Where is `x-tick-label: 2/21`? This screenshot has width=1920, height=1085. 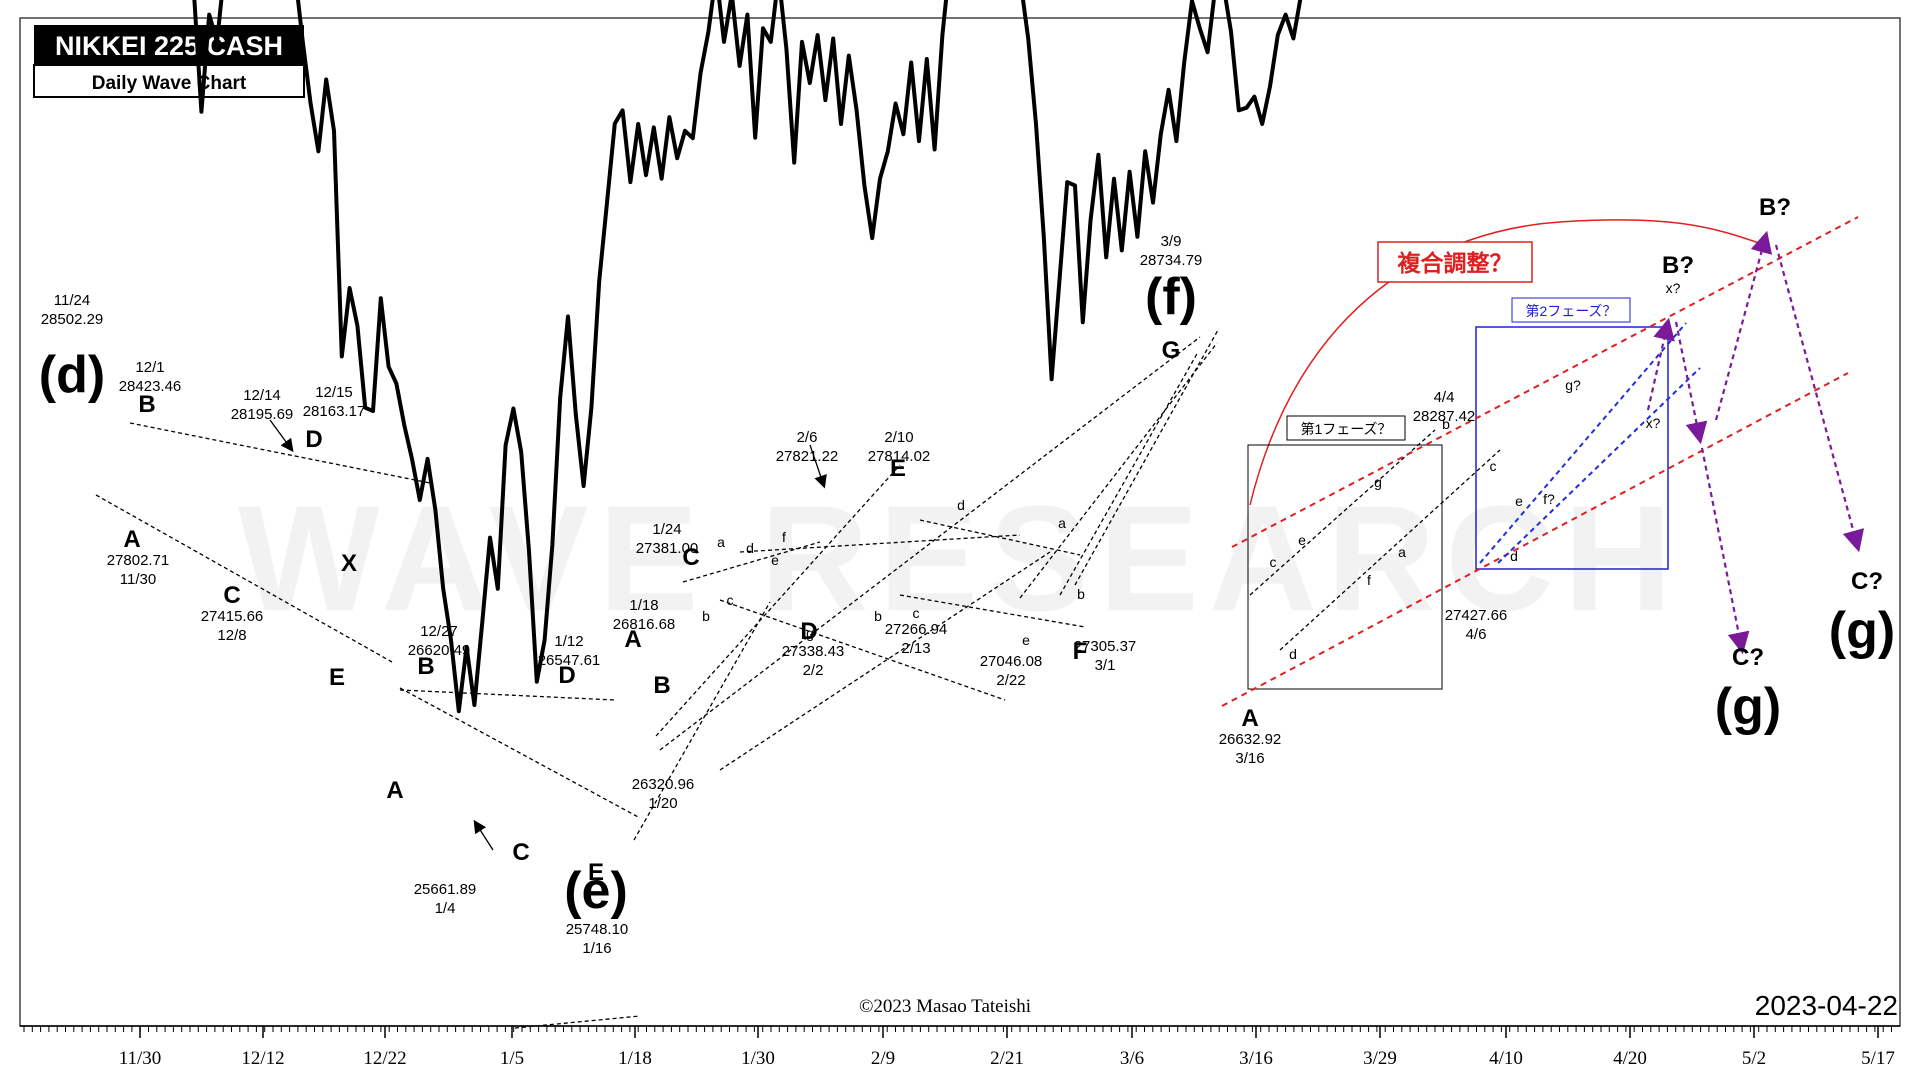 x-tick-label: 2/21 is located at coordinates (1007, 1058).